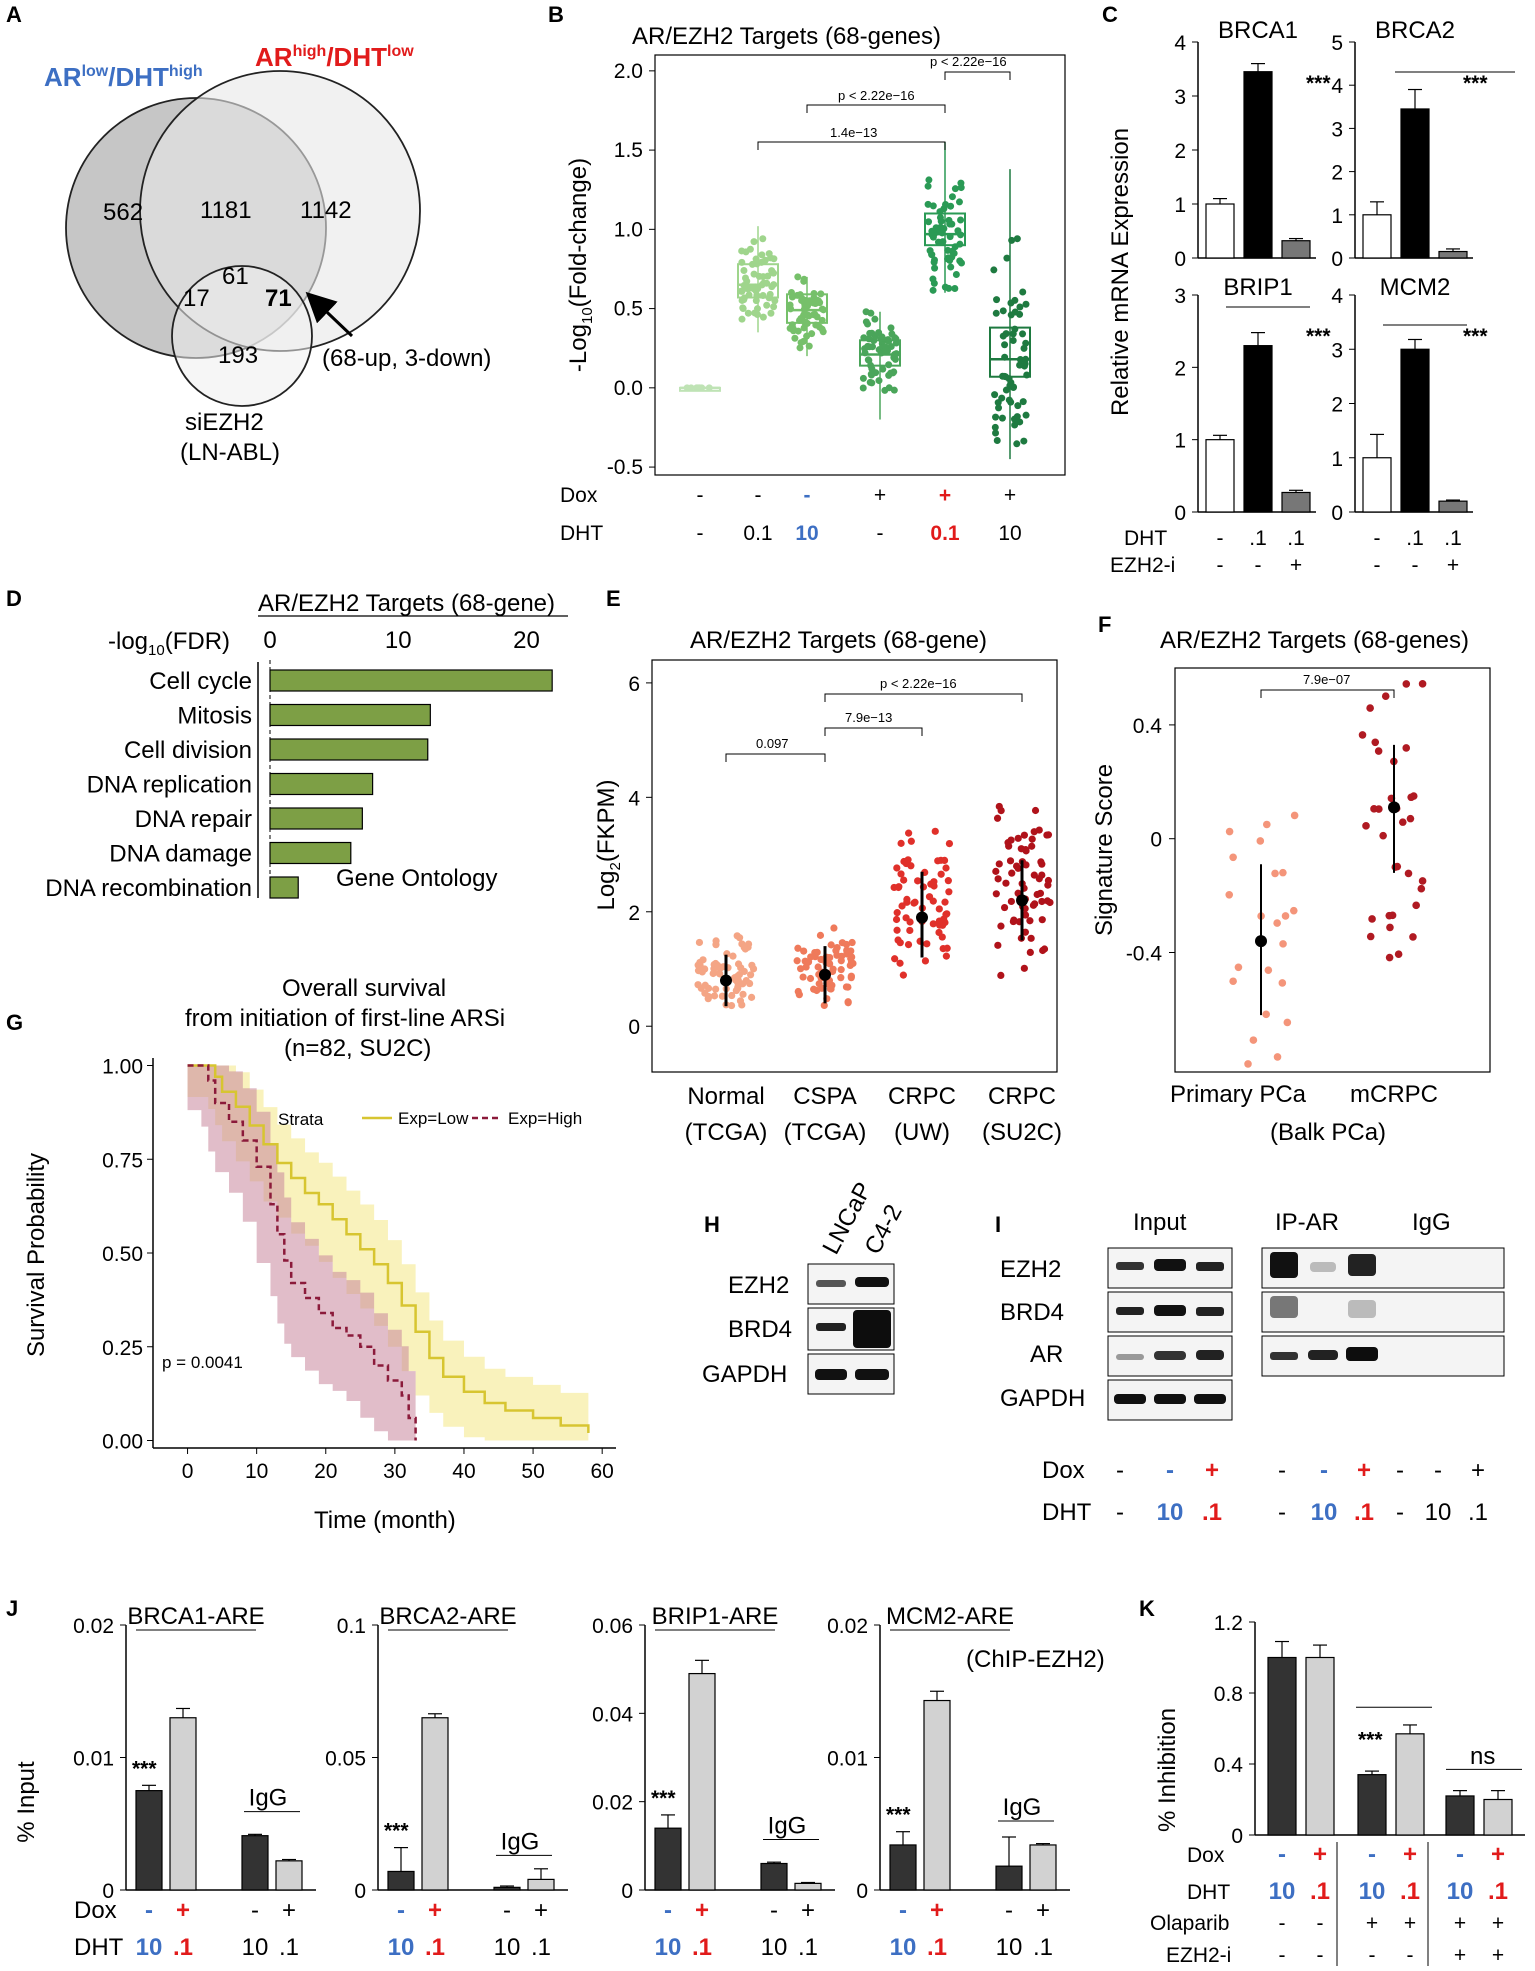 Image resolution: width=1535 pixels, height=1971 pixels. Describe the element at coordinates (1208, 1892) in the screenshot. I see `panel-k-row-dht: DHT` at that location.